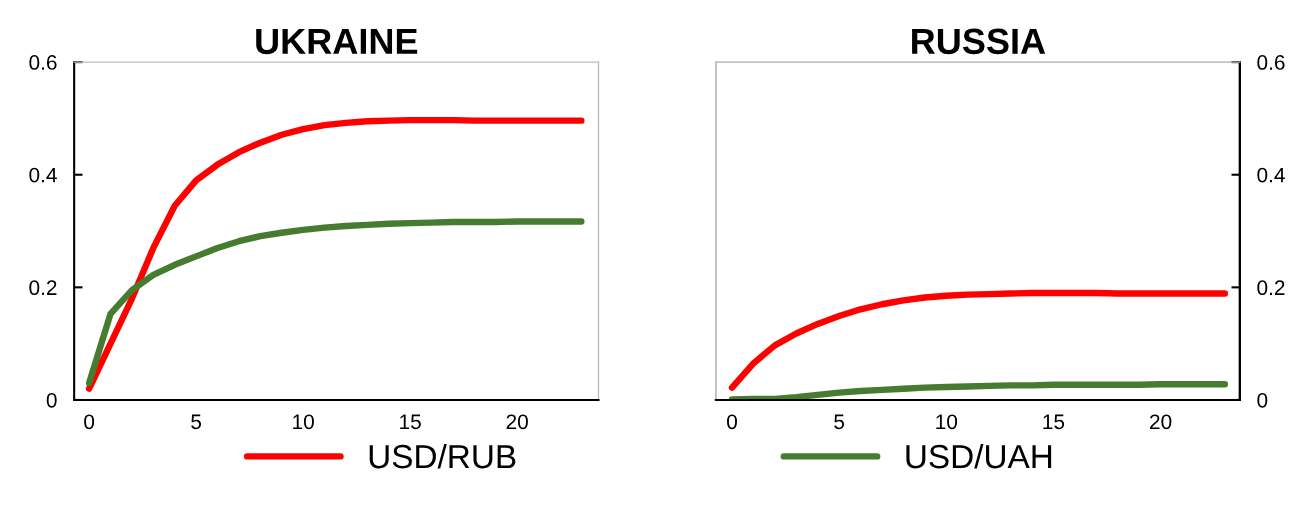 Image resolution: width=1301 pixels, height=505 pixels. What do you see at coordinates (1271, 175) in the screenshot?
I see `y2-tick-label: 0.4` at bounding box center [1271, 175].